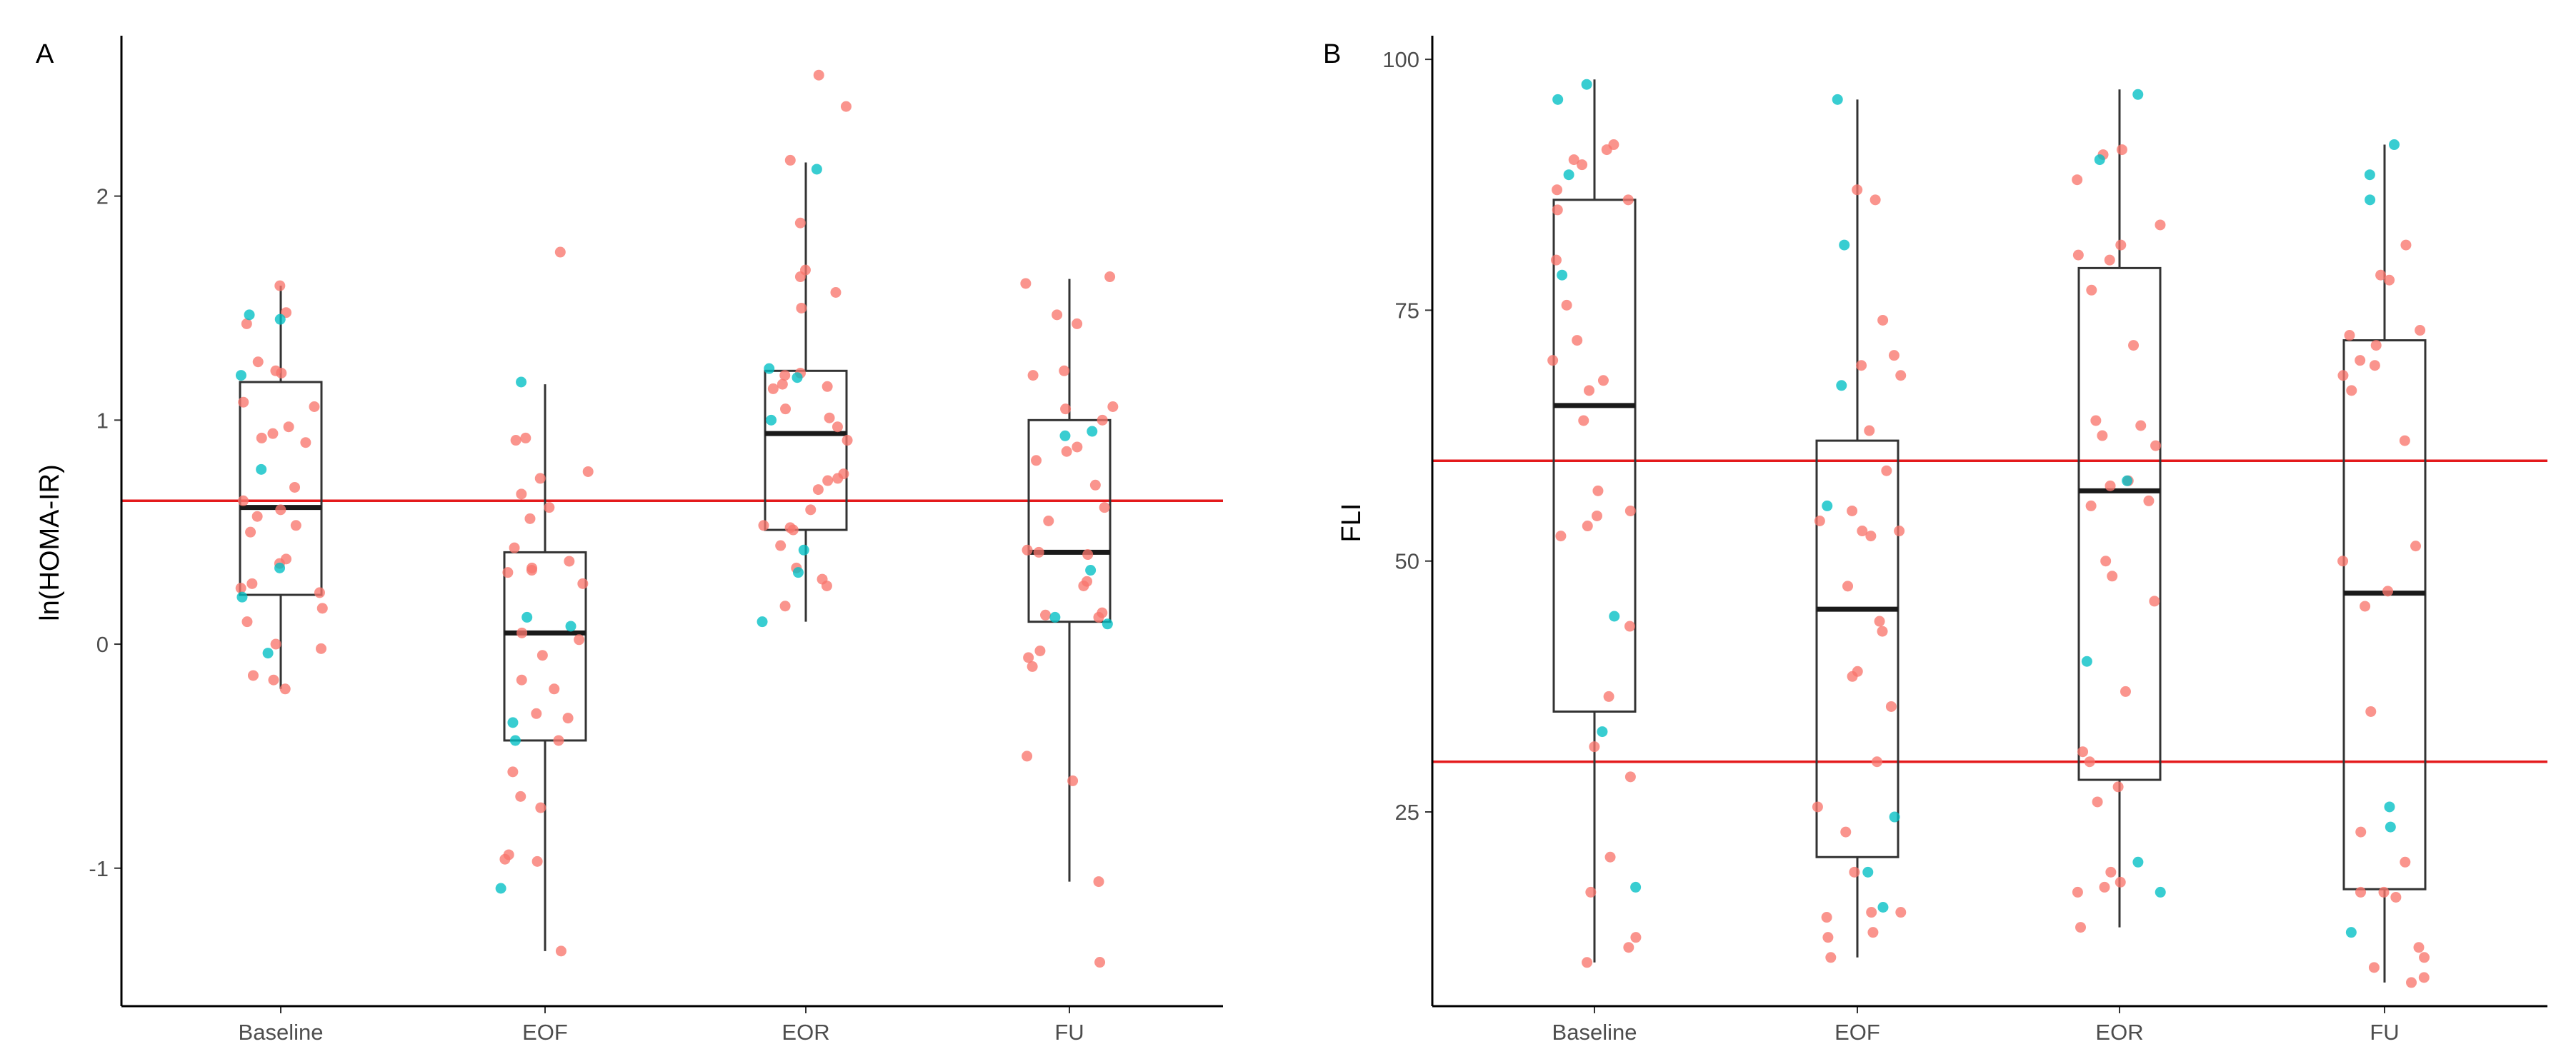 The width and height of the screenshot is (2576, 1064). I want to click on panel-a-y-ticks: -1 0 1 2, so click(105, 532).